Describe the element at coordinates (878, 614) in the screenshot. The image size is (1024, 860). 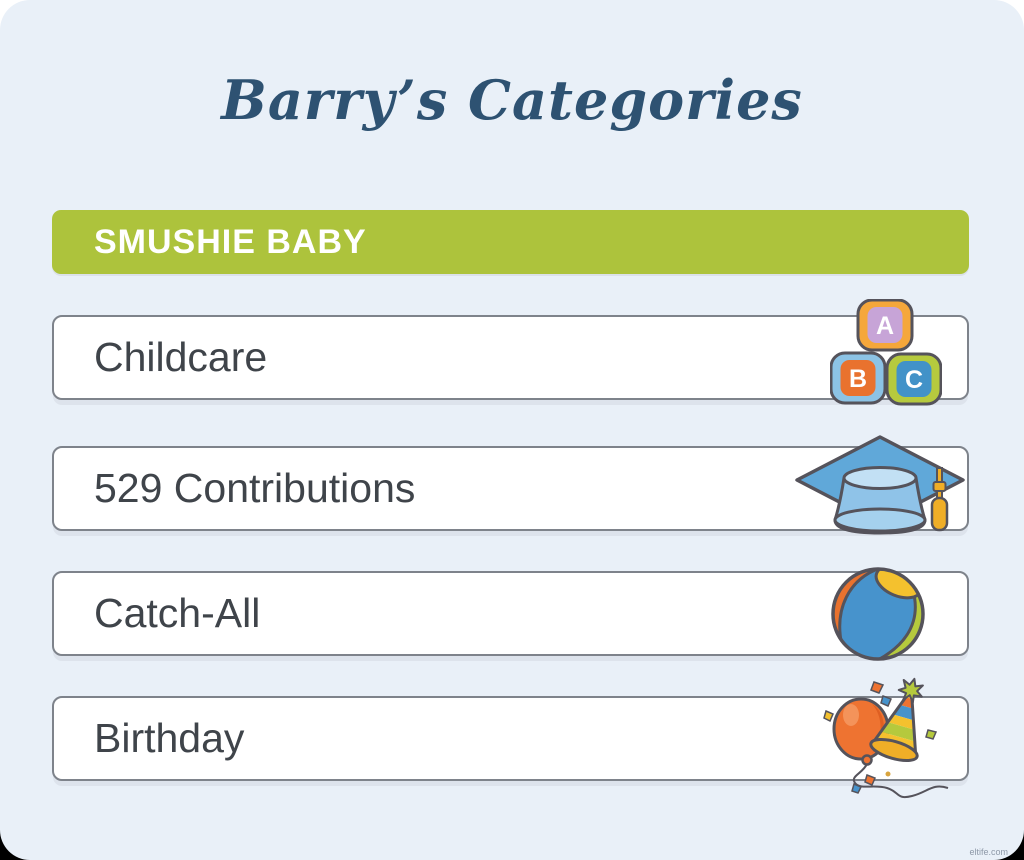
I see `beach-ball-icon` at that location.